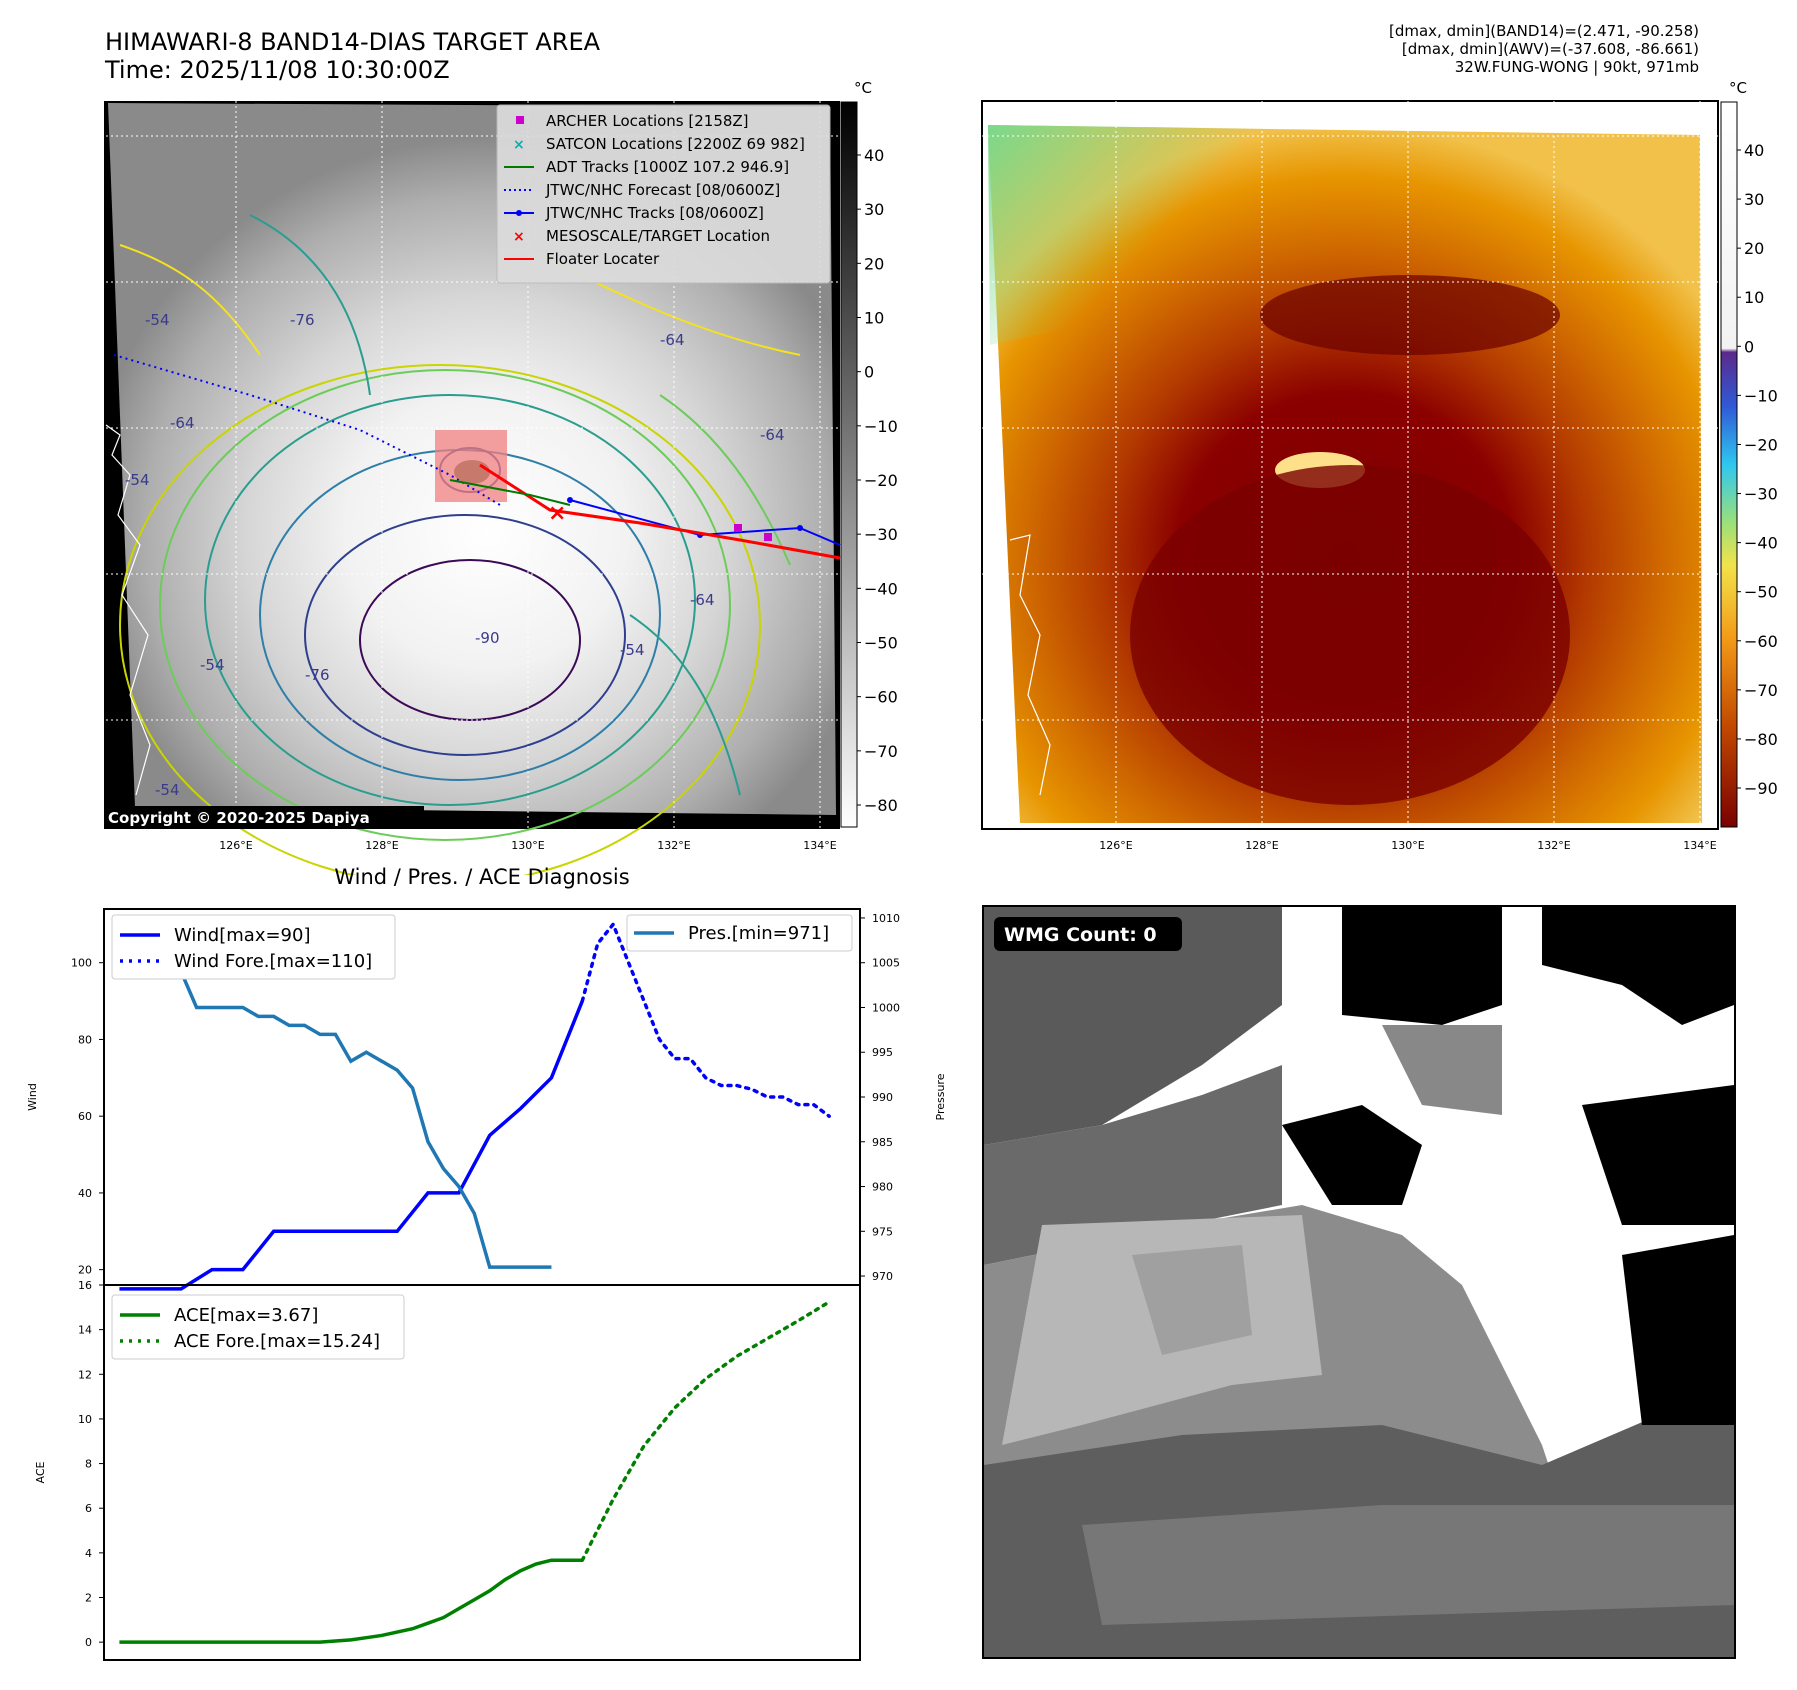 This screenshot has width=1797, height=1690. Describe the element at coordinates (277, 70) in the screenshot. I see `figure-title-line2: Time: 2025/11/08 10:30:00Z` at that location.